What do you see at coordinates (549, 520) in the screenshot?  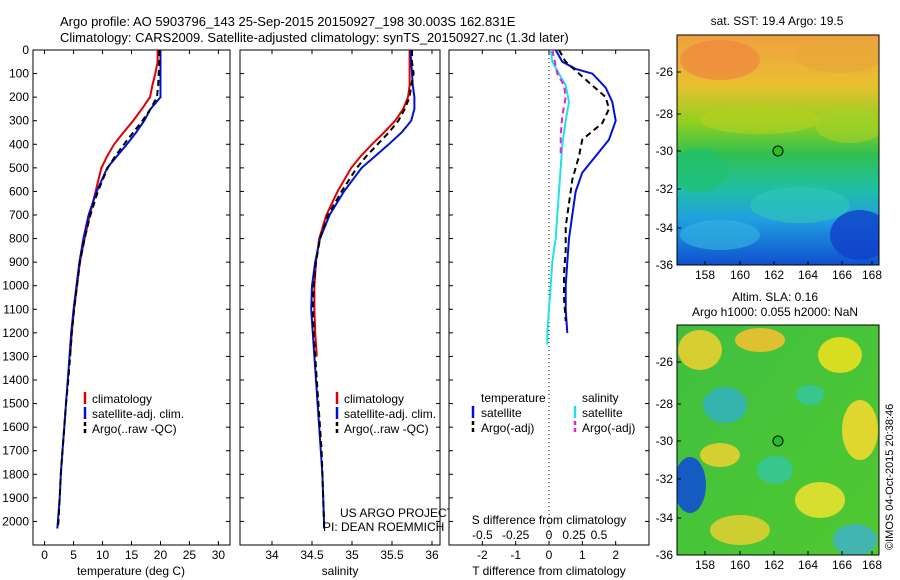 I see `s-difference-xlabel: S difference from climatology` at bounding box center [549, 520].